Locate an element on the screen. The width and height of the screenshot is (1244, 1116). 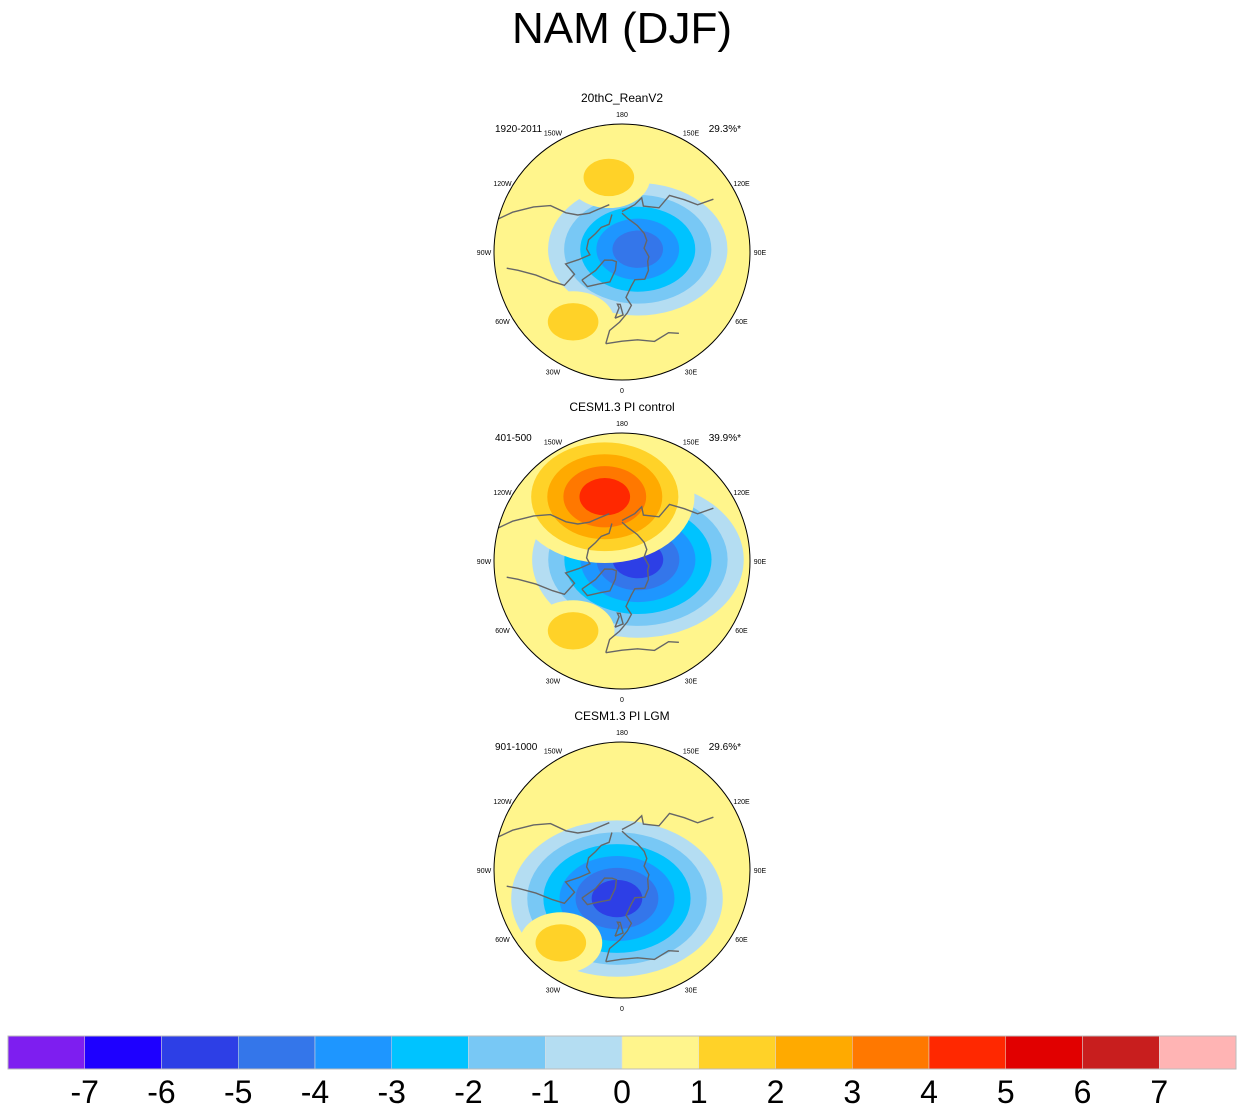
colorbar-tick-label: 2 is located at coordinates (776, 1092).